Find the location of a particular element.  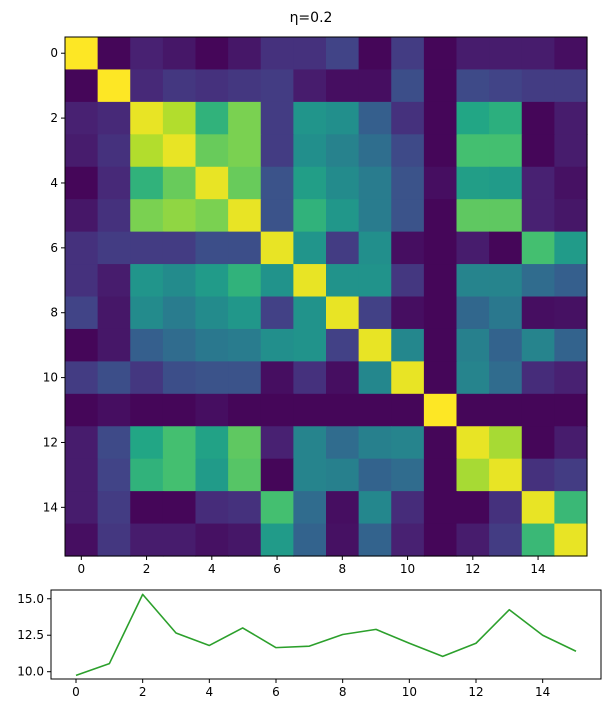

heatmap-x-tick-label: 0 is located at coordinates (81, 569).